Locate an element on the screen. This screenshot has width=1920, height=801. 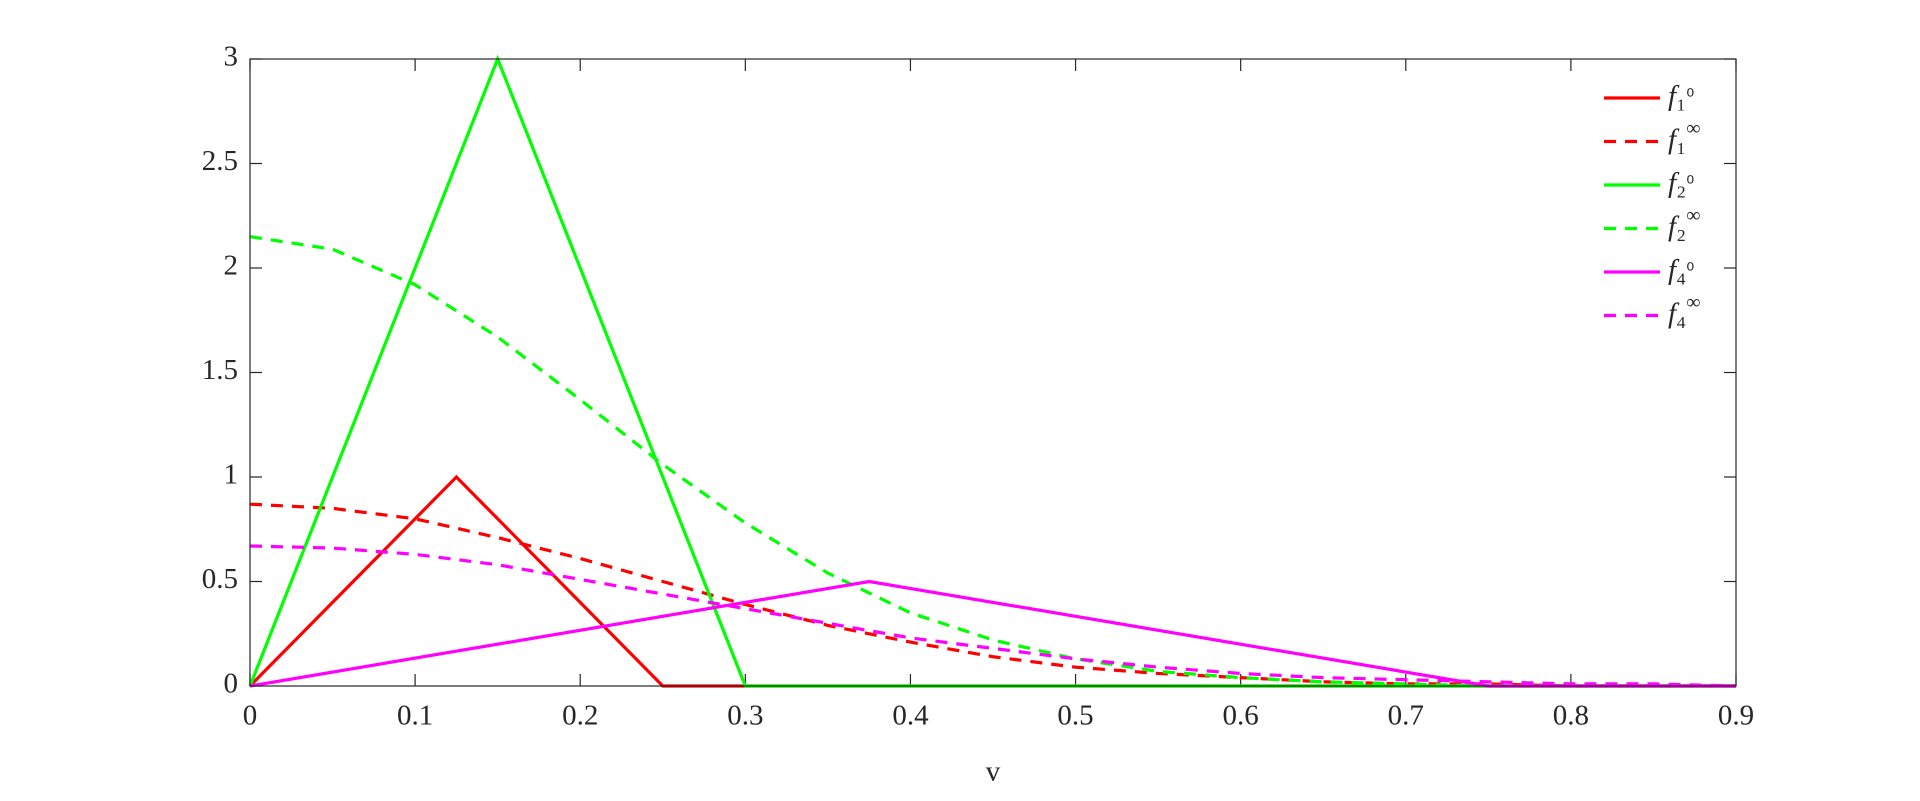
y-tick-label: 1.5 is located at coordinates (220, 370).